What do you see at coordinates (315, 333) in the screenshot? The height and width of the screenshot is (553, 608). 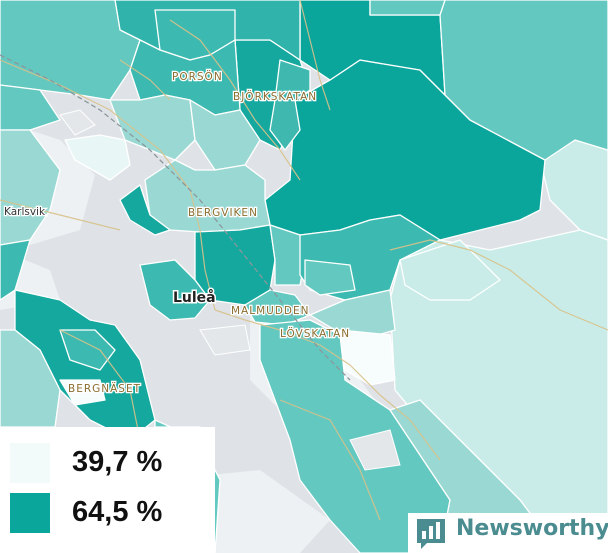 I see `place-label-lovskatan: LÖVSKATAN` at bounding box center [315, 333].